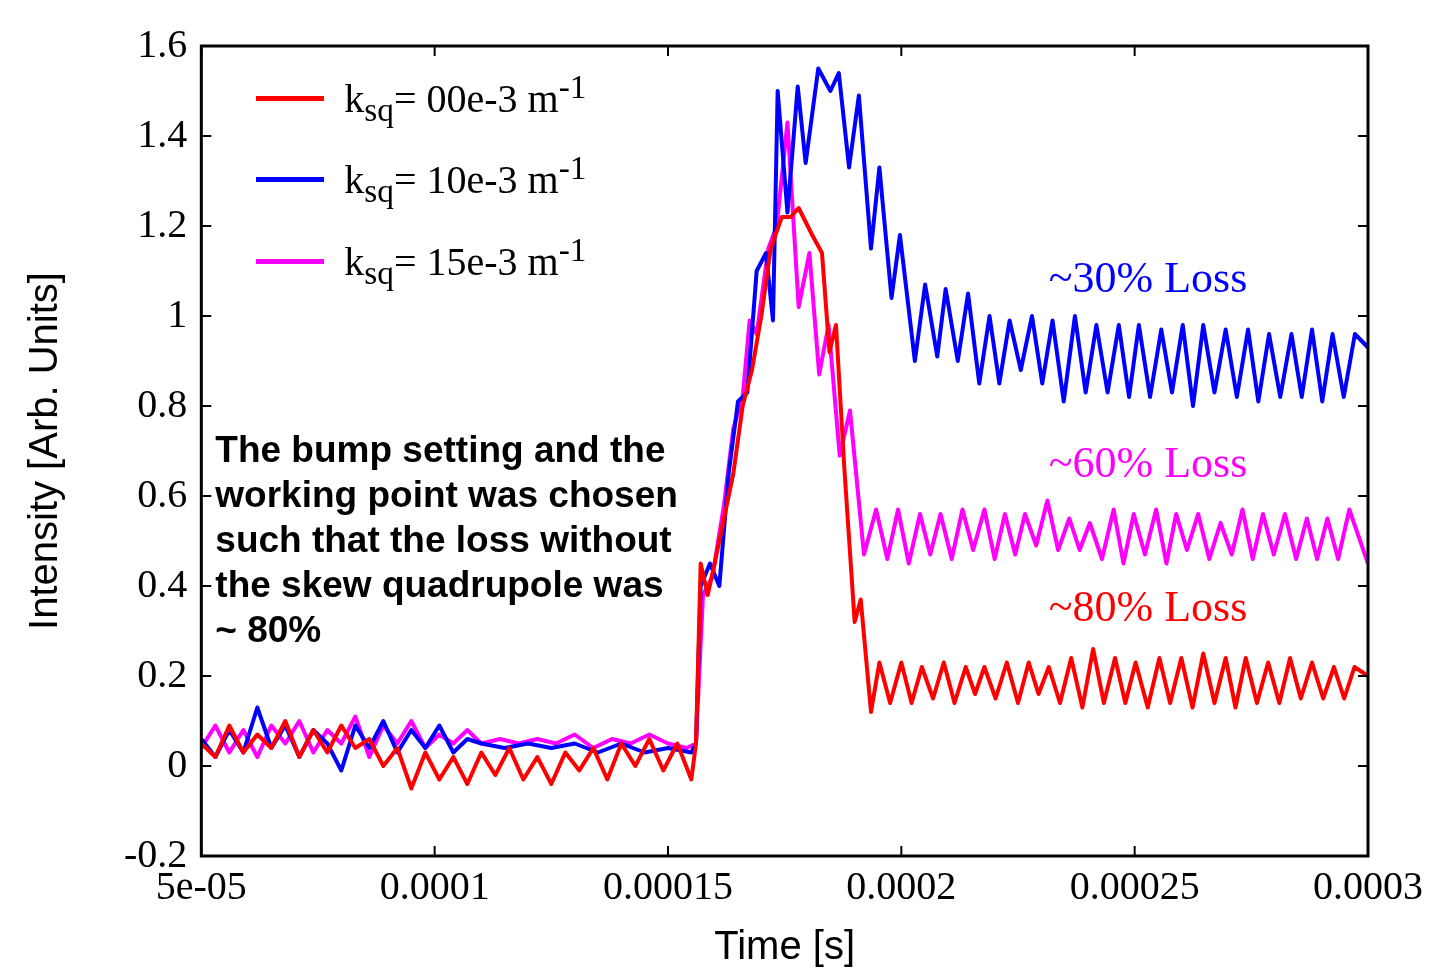  Describe the element at coordinates (177, 763) in the screenshot. I see `y-tick-label: 0` at that location.